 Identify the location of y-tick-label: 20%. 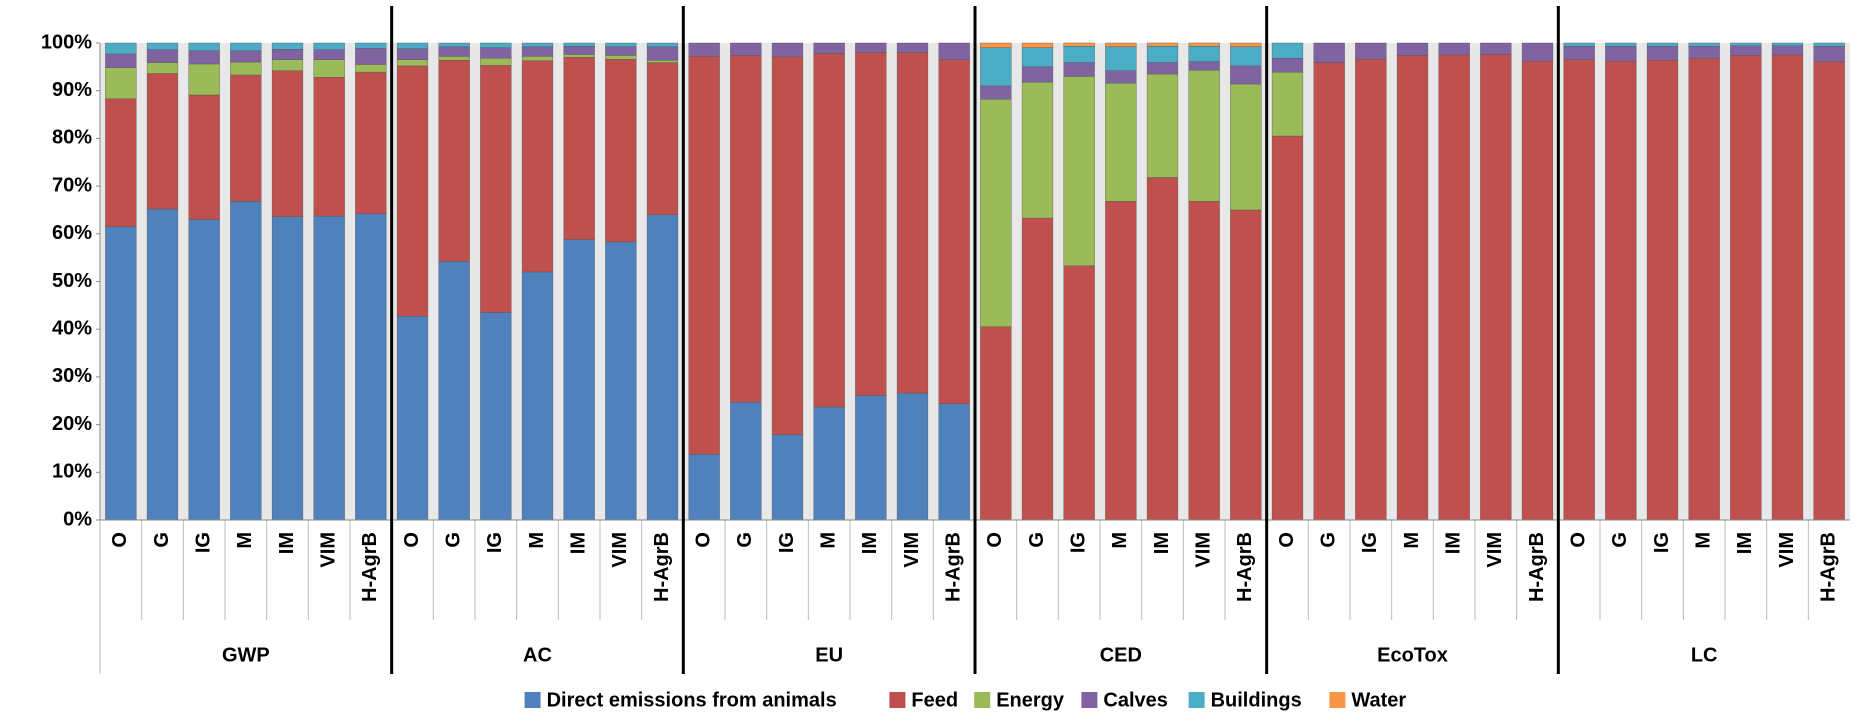
(72, 424).